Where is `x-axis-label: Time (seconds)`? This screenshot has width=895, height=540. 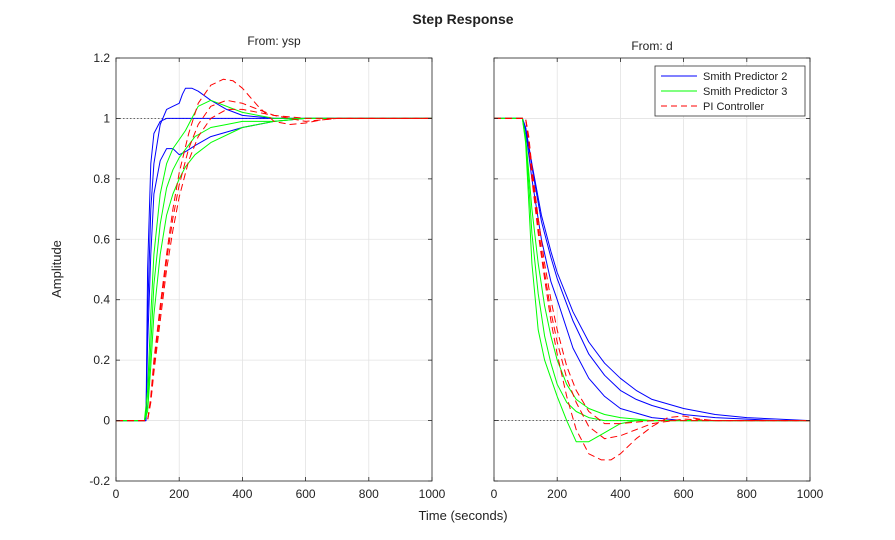 x-axis-label: Time (seconds) is located at coordinates (462, 515).